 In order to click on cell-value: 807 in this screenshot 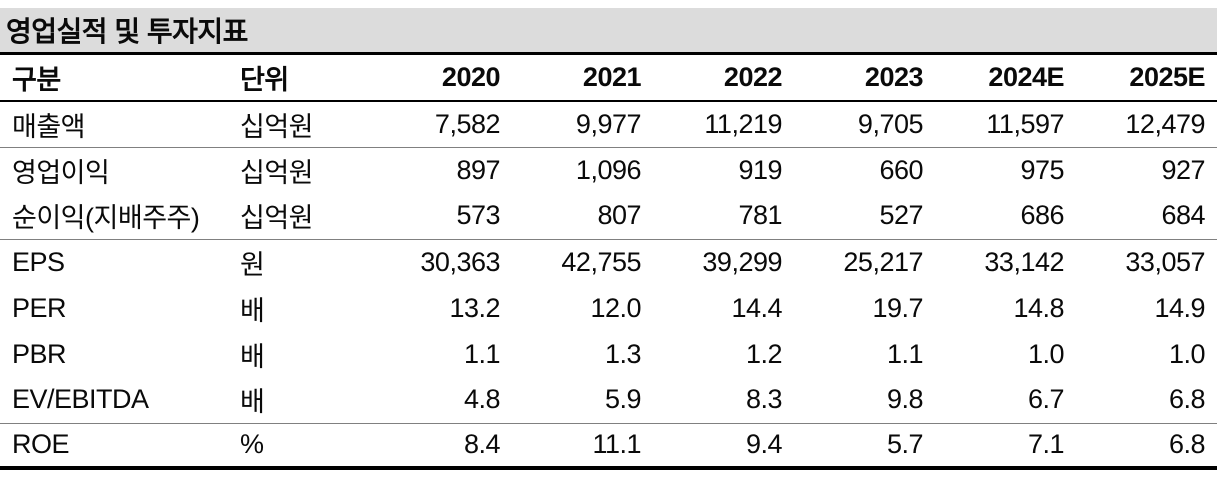, I will do `click(582, 216)`.